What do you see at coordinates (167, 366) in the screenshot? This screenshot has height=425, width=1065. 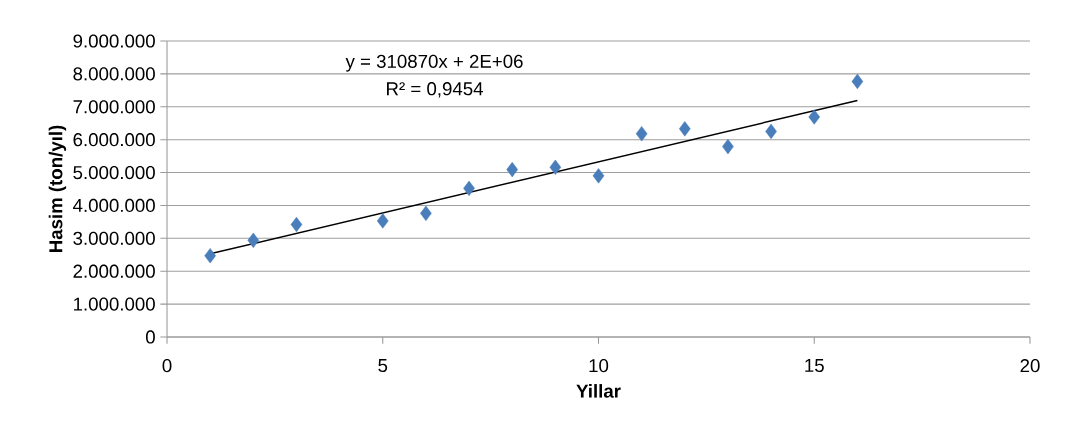 I see `x-tick-label: 0` at bounding box center [167, 366].